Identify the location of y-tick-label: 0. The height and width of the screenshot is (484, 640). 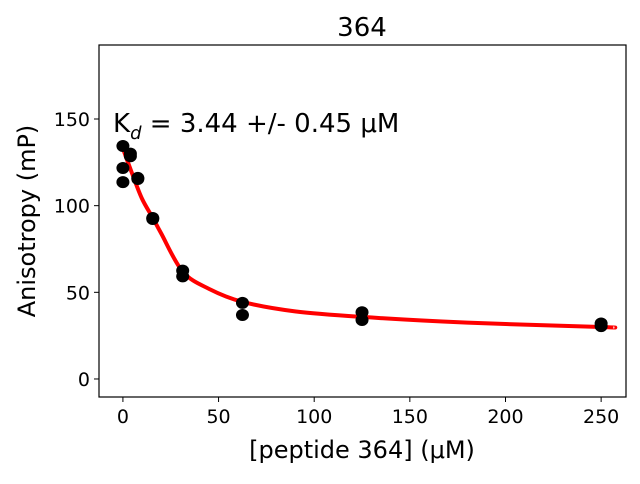
(84, 380).